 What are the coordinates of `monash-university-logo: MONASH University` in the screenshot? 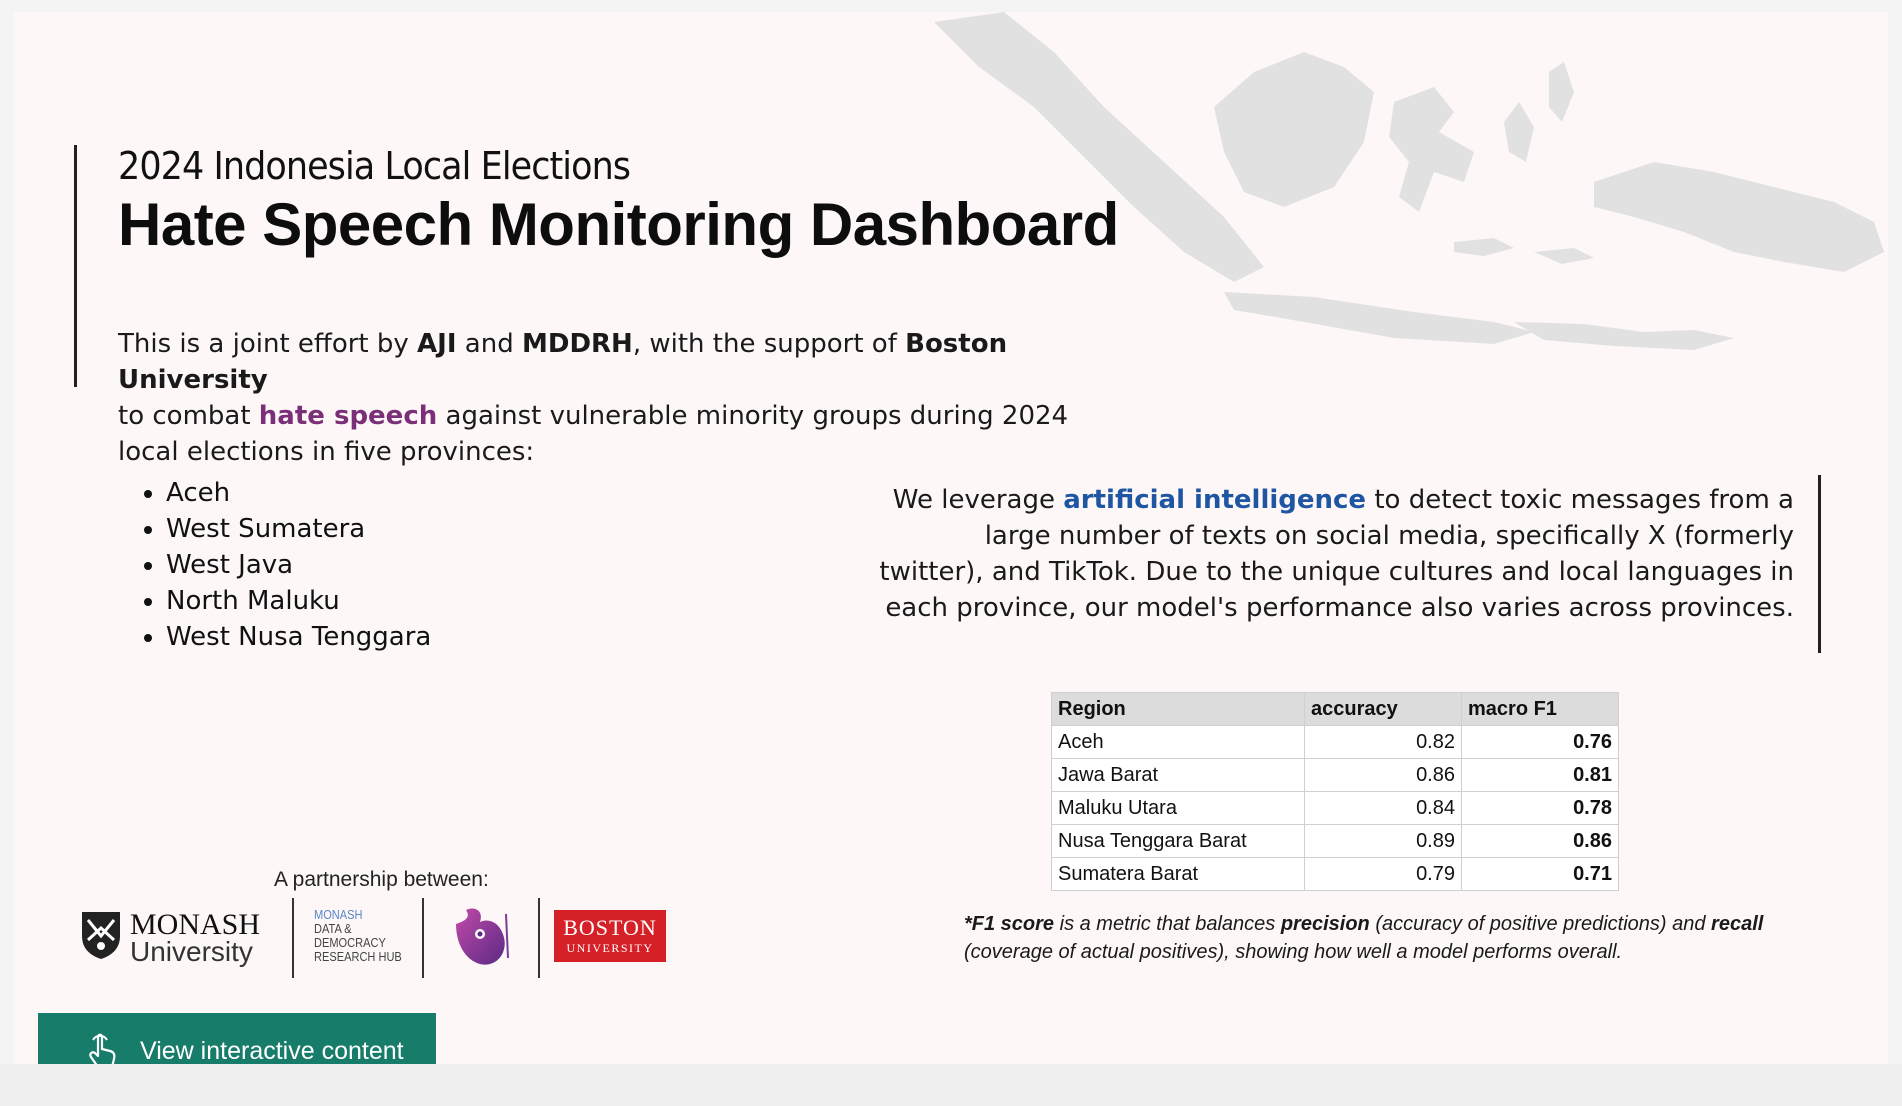 It's located at (178, 938).